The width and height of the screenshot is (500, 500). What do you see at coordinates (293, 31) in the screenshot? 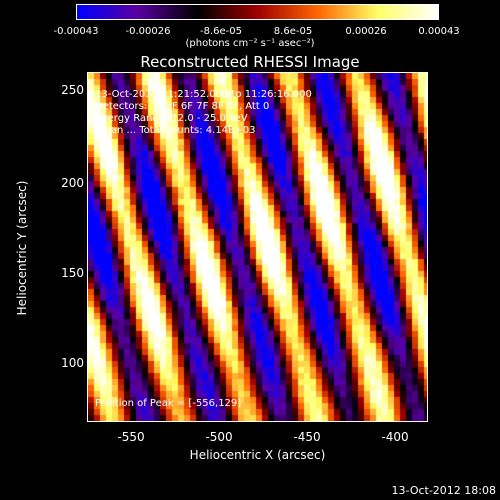
I see `colorbar-tick: 8.6e-05` at bounding box center [293, 31].